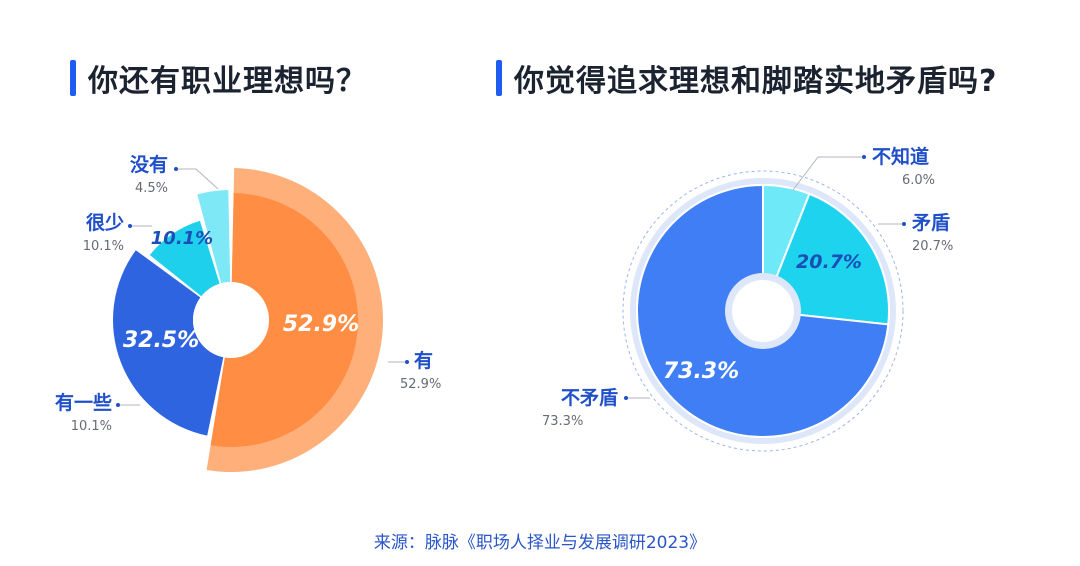 The image size is (1080, 566). What do you see at coordinates (589, 398) in the screenshot?
I see `label-bumaodun-name: 不矛盾` at bounding box center [589, 398].